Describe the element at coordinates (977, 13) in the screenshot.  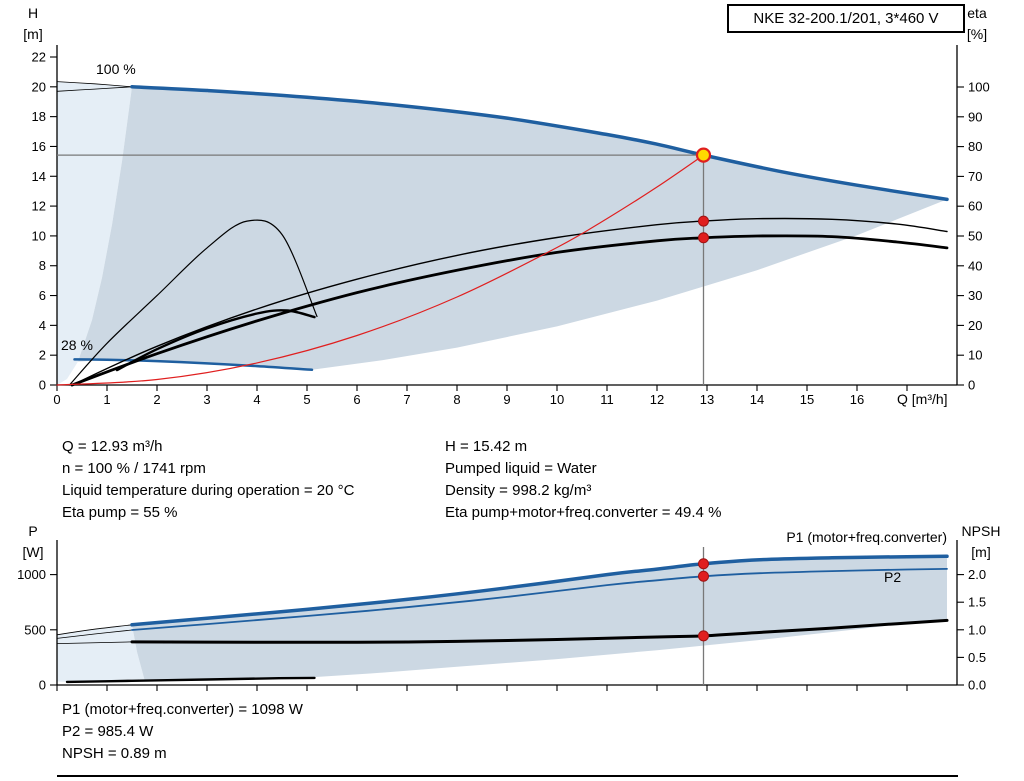
I see `y-right-axis-title: eta` at that location.